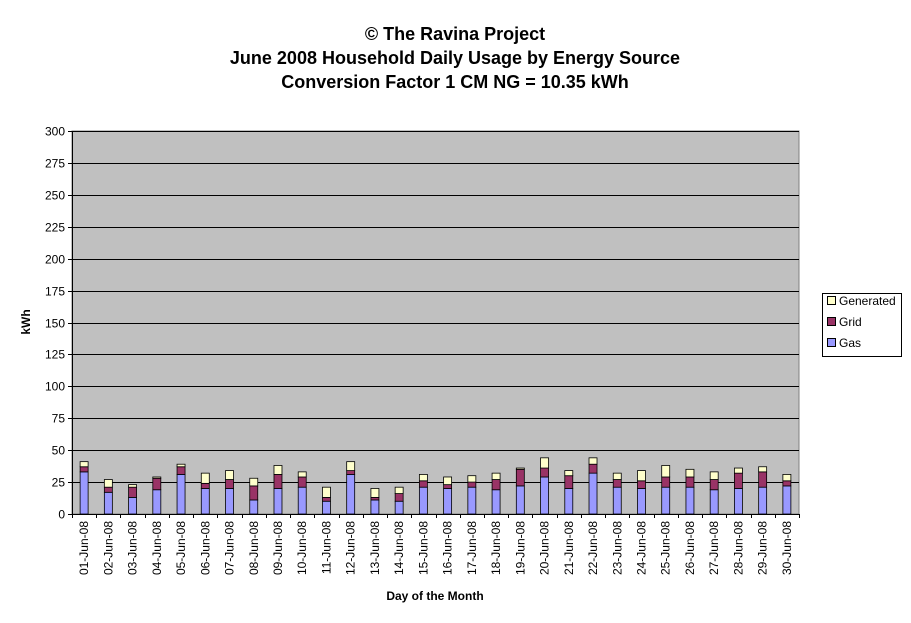 This screenshot has width=911, height=623. Describe the element at coordinates (399, 548) in the screenshot. I see `x-tick-label: 14-Jun-08` at that location.